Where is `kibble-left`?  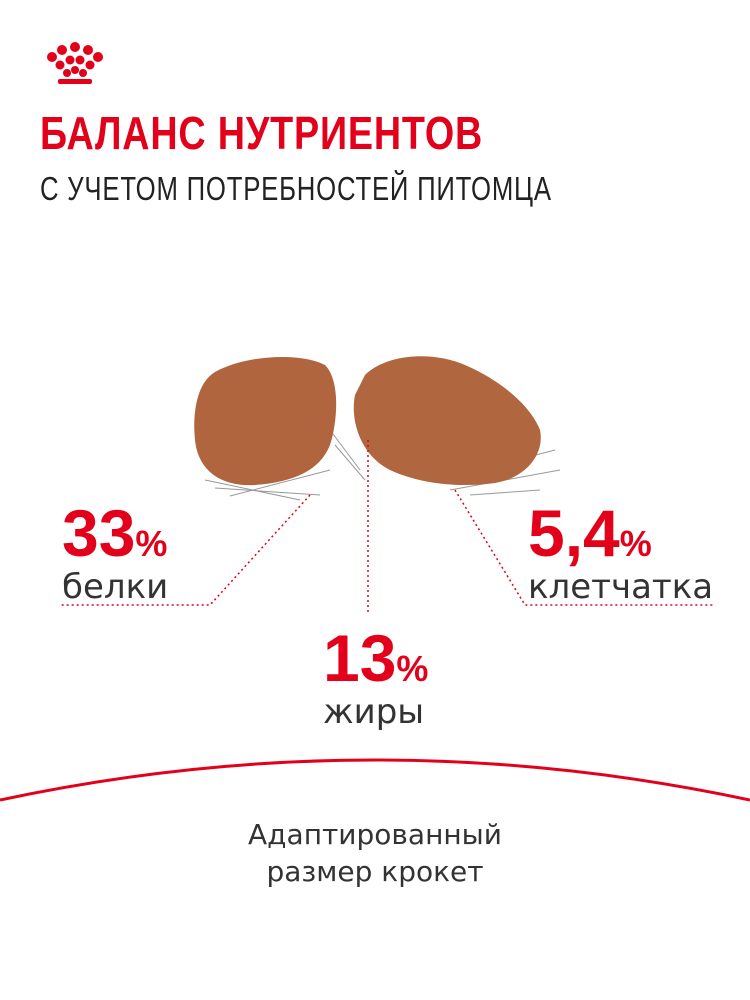
kibble-left is located at coordinates (265, 421).